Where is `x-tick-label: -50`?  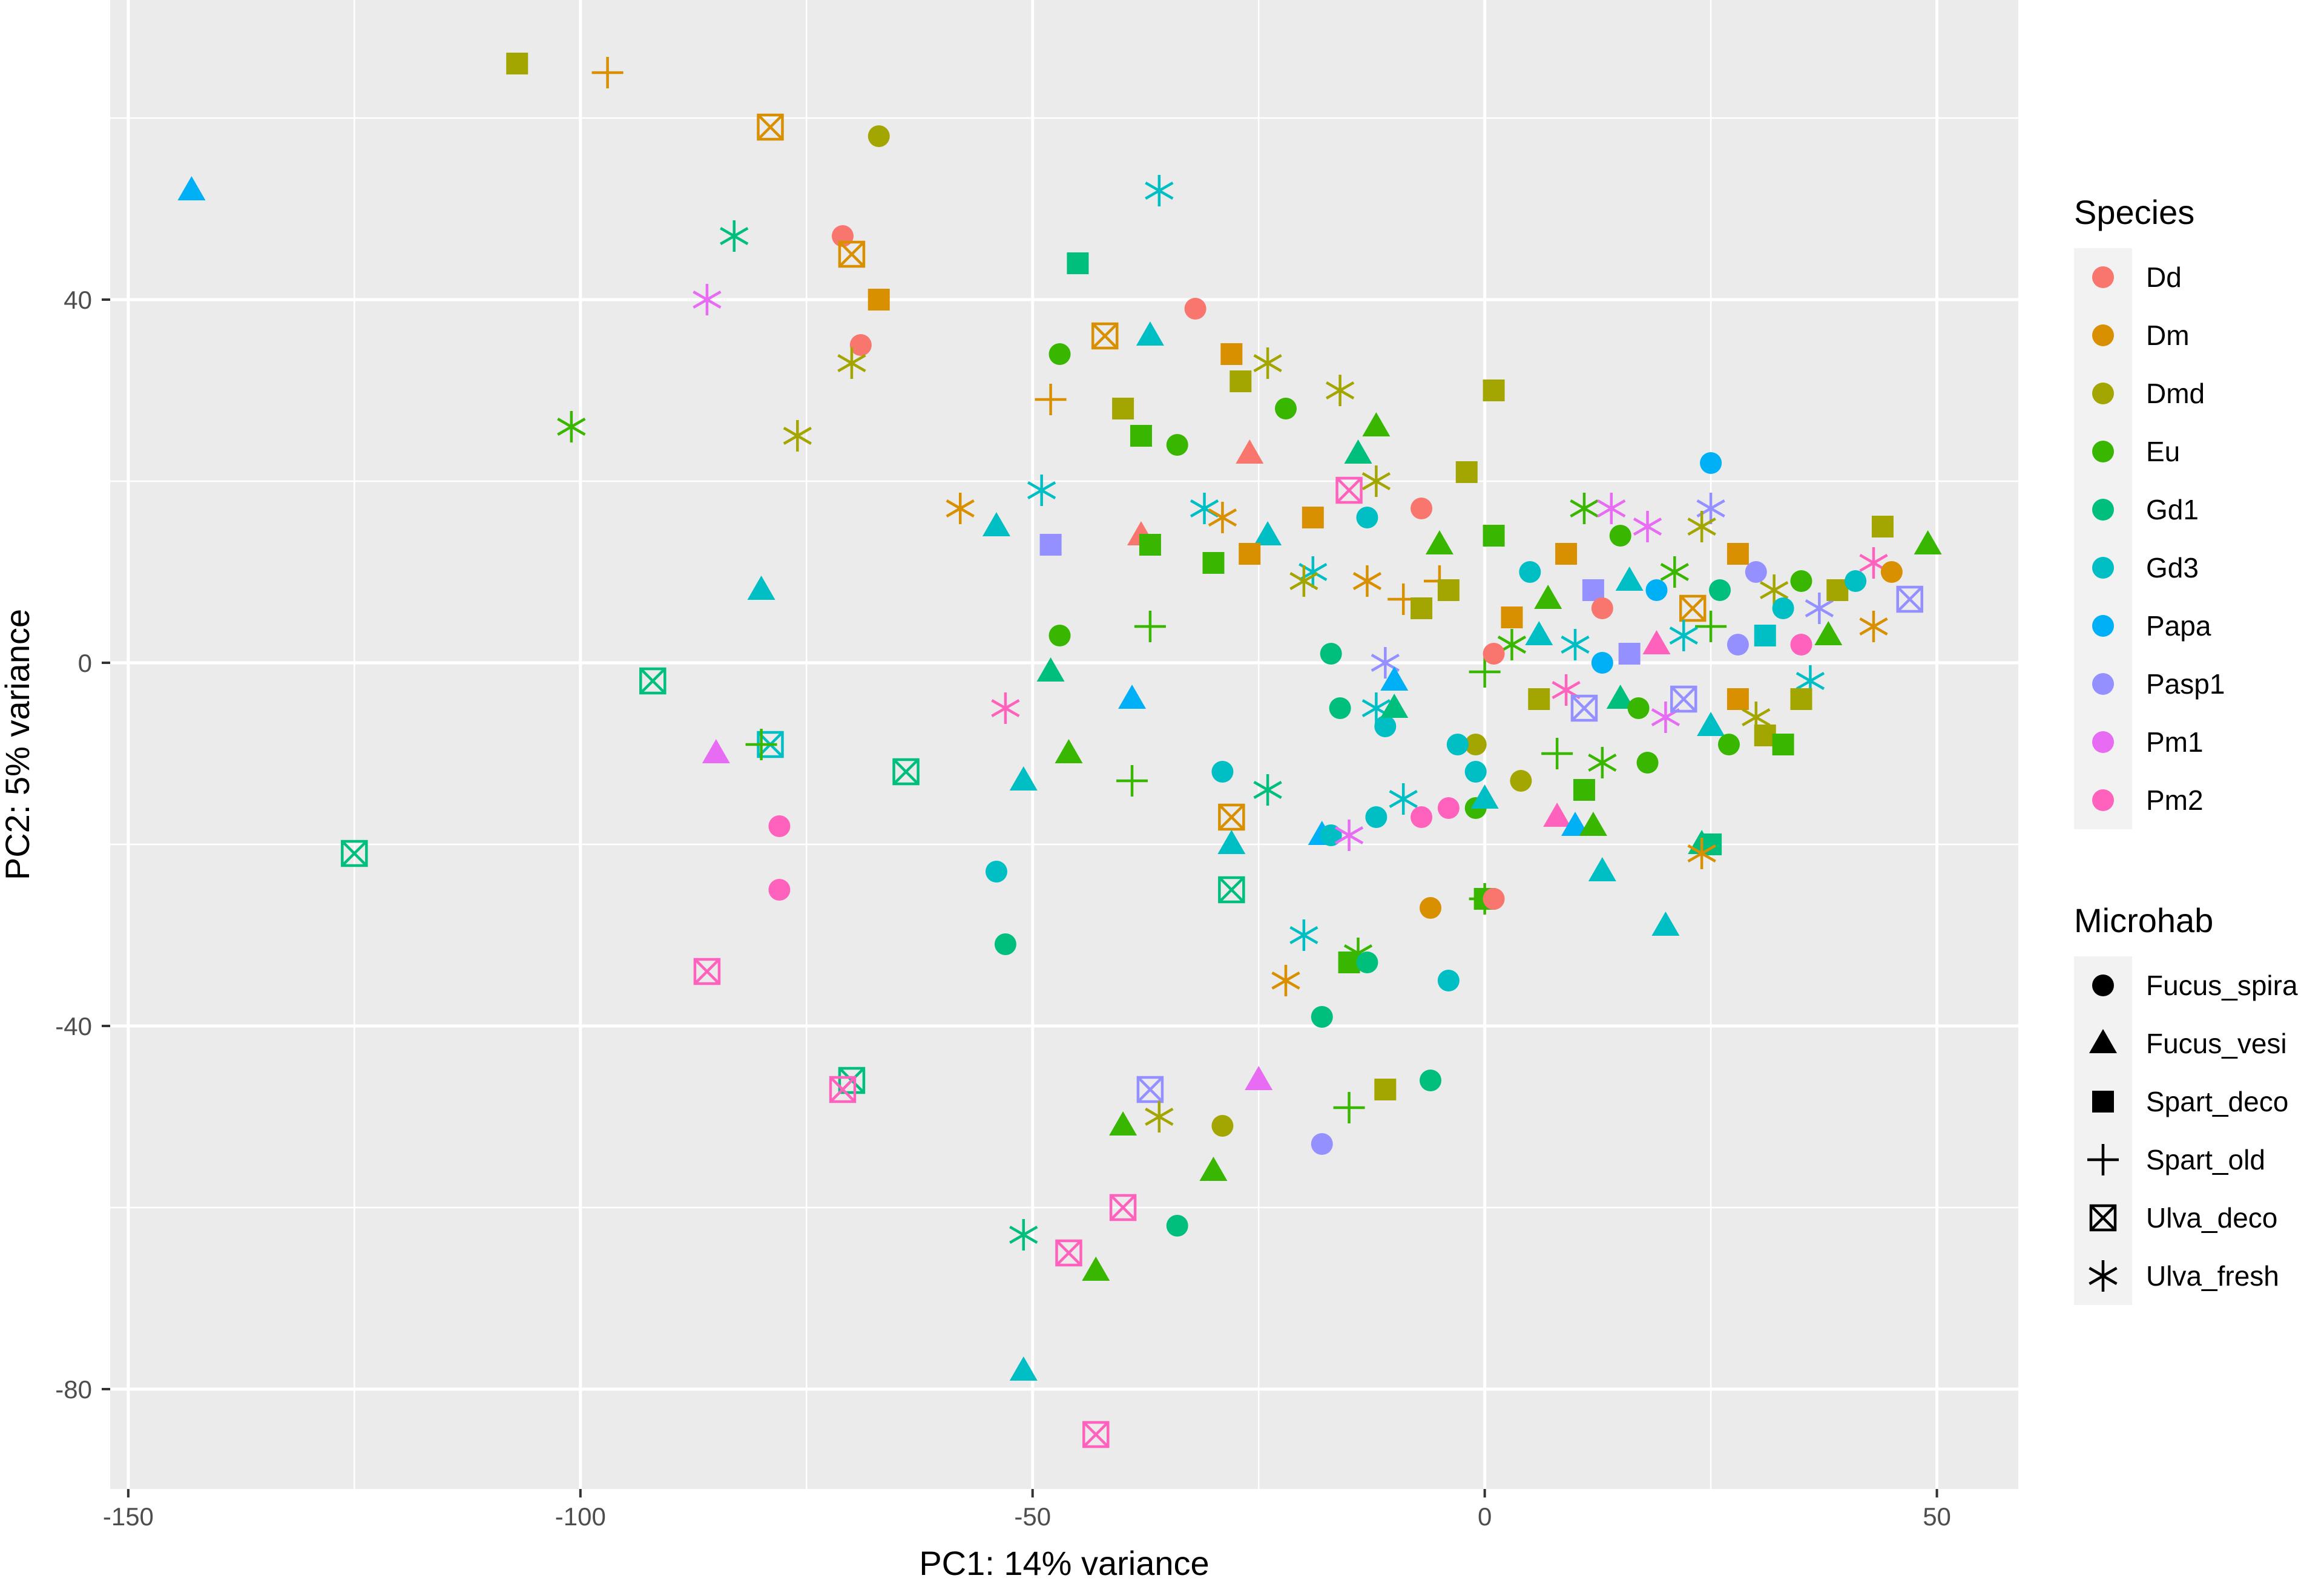 x-tick-label: -50 is located at coordinates (1032, 1516).